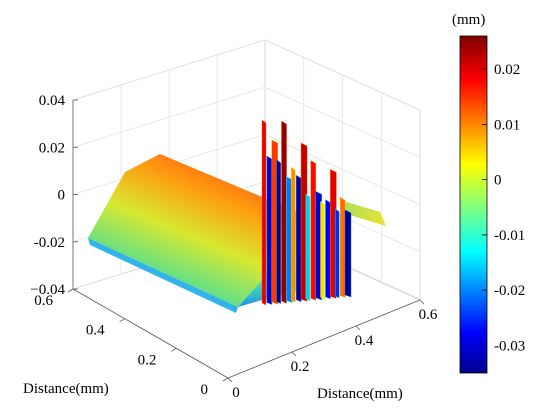 The image size is (550, 418). I want to click on y-axis-ticks: 0.6 0.4 0.2 0, so click(131, 343).